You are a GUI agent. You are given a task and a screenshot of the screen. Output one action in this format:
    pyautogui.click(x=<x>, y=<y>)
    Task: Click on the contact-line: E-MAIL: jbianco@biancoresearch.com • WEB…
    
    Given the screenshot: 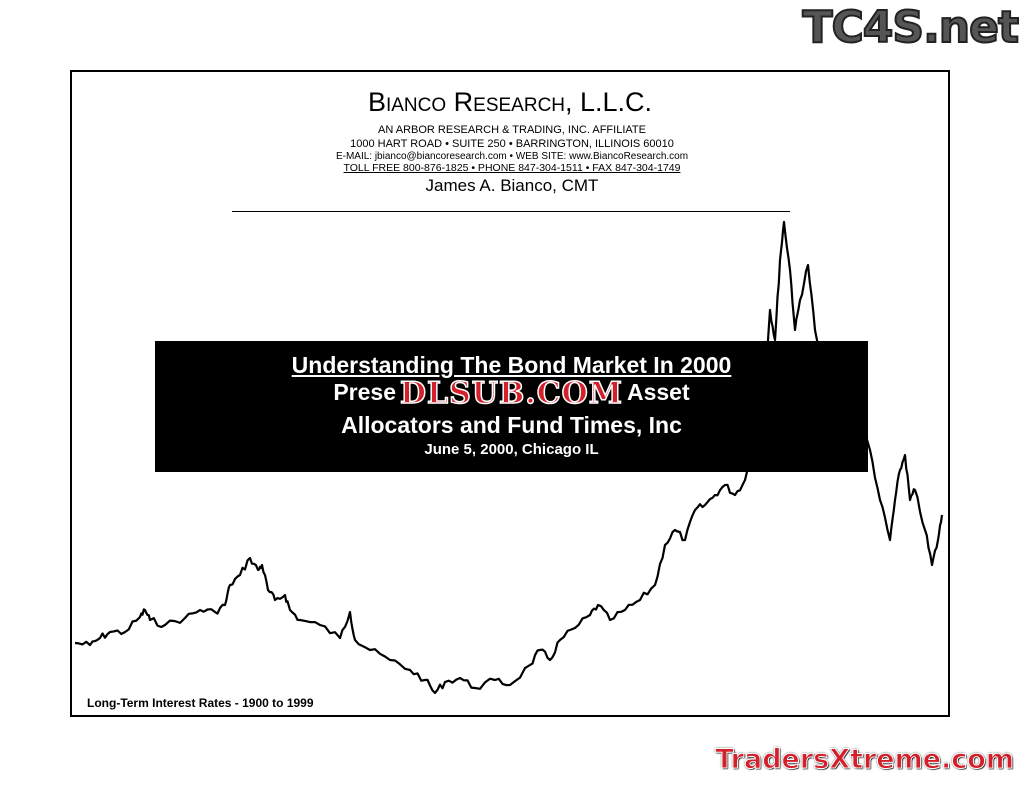 What is the action you would take?
    pyautogui.click(x=512, y=156)
    